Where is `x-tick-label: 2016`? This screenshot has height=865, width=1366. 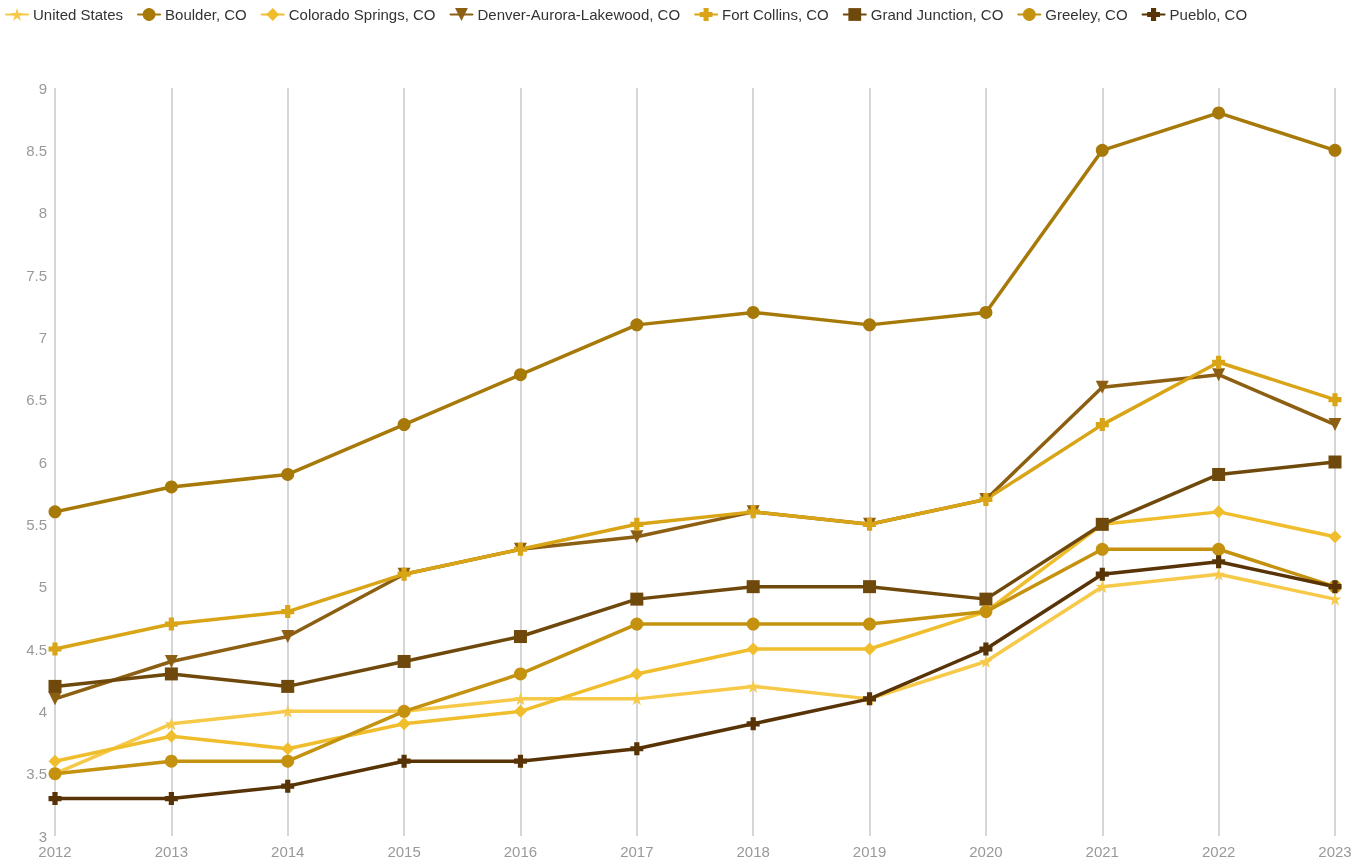 x-tick-label: 2016 is located at coordinates (520, 851).